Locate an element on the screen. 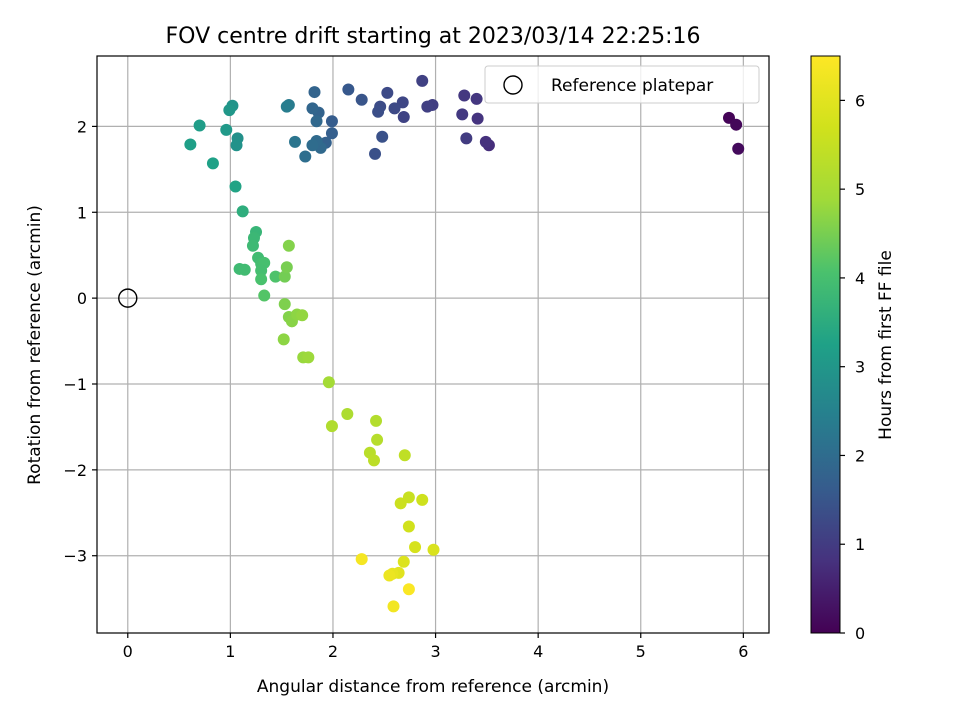 The image size is (960, 720). x-axis-label: Angular distance from reference (arcmin) is located at coordinates (433, 687).